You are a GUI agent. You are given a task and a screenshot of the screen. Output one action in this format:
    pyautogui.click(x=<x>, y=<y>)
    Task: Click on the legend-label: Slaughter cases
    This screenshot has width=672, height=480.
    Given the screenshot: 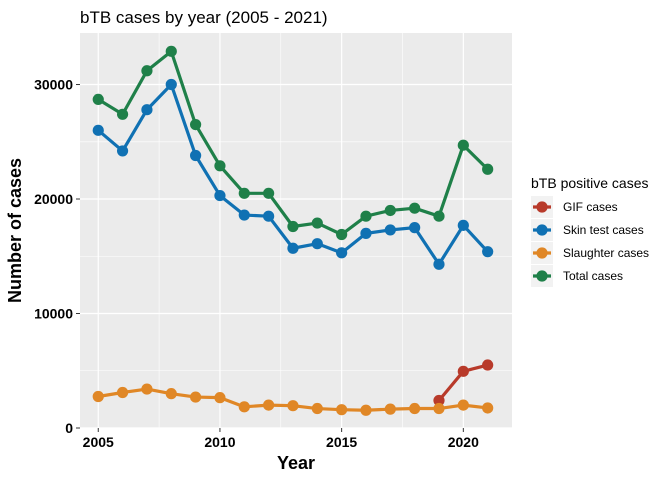 What is the action you would take?
    pyautogui.click(x=606, y=253)
    